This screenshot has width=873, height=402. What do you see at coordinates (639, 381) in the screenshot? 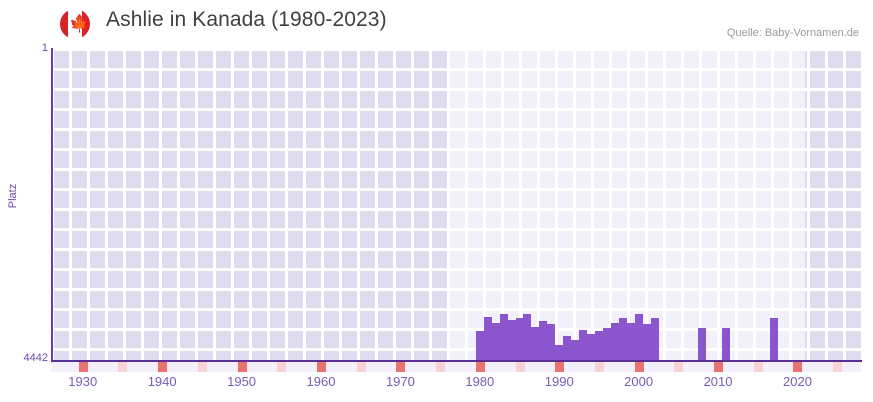
I see `x-tick-label: 2000` at bounding box center [639, 381].